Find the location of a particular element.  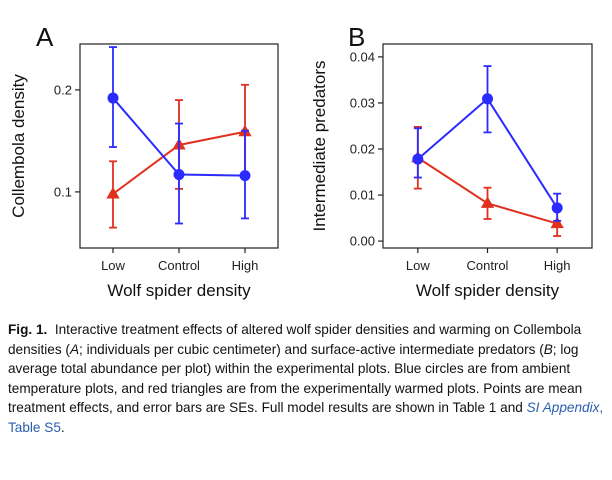

si-appendix-link: SI Appendix, Table S5 is located at coordinates (305, 417).